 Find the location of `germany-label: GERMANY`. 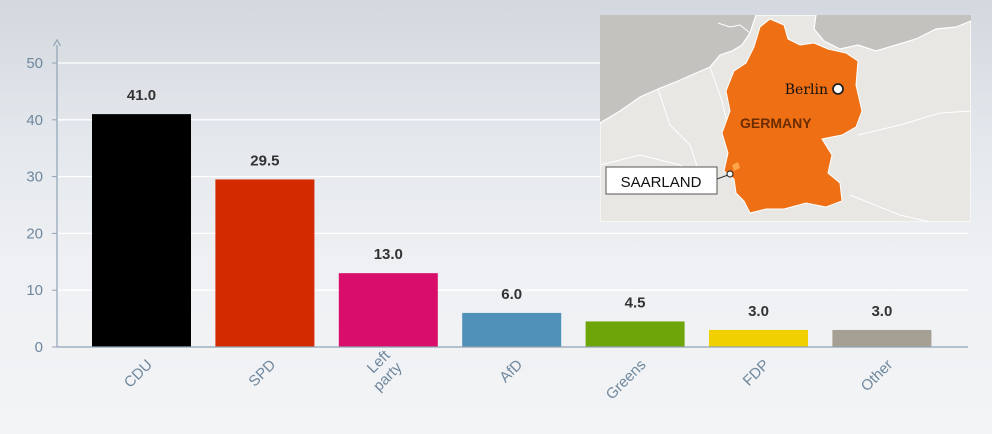

germany-label: GERMANY is located at coordinates (776, 123).